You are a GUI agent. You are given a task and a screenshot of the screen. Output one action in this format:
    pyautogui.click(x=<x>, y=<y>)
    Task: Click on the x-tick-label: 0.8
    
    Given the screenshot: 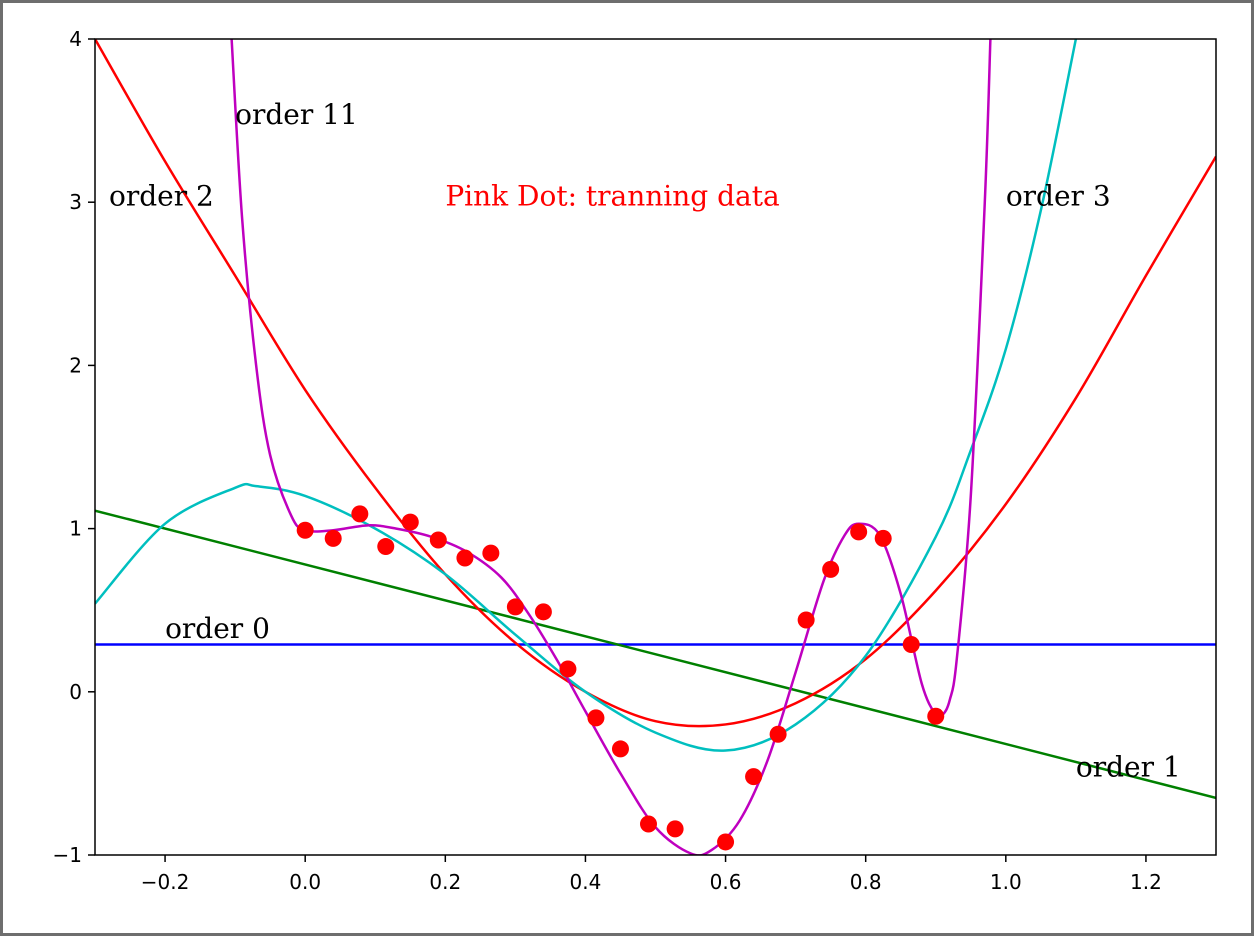 What is the action you would take?
    pyautogui.click(x=866, y=882)
    